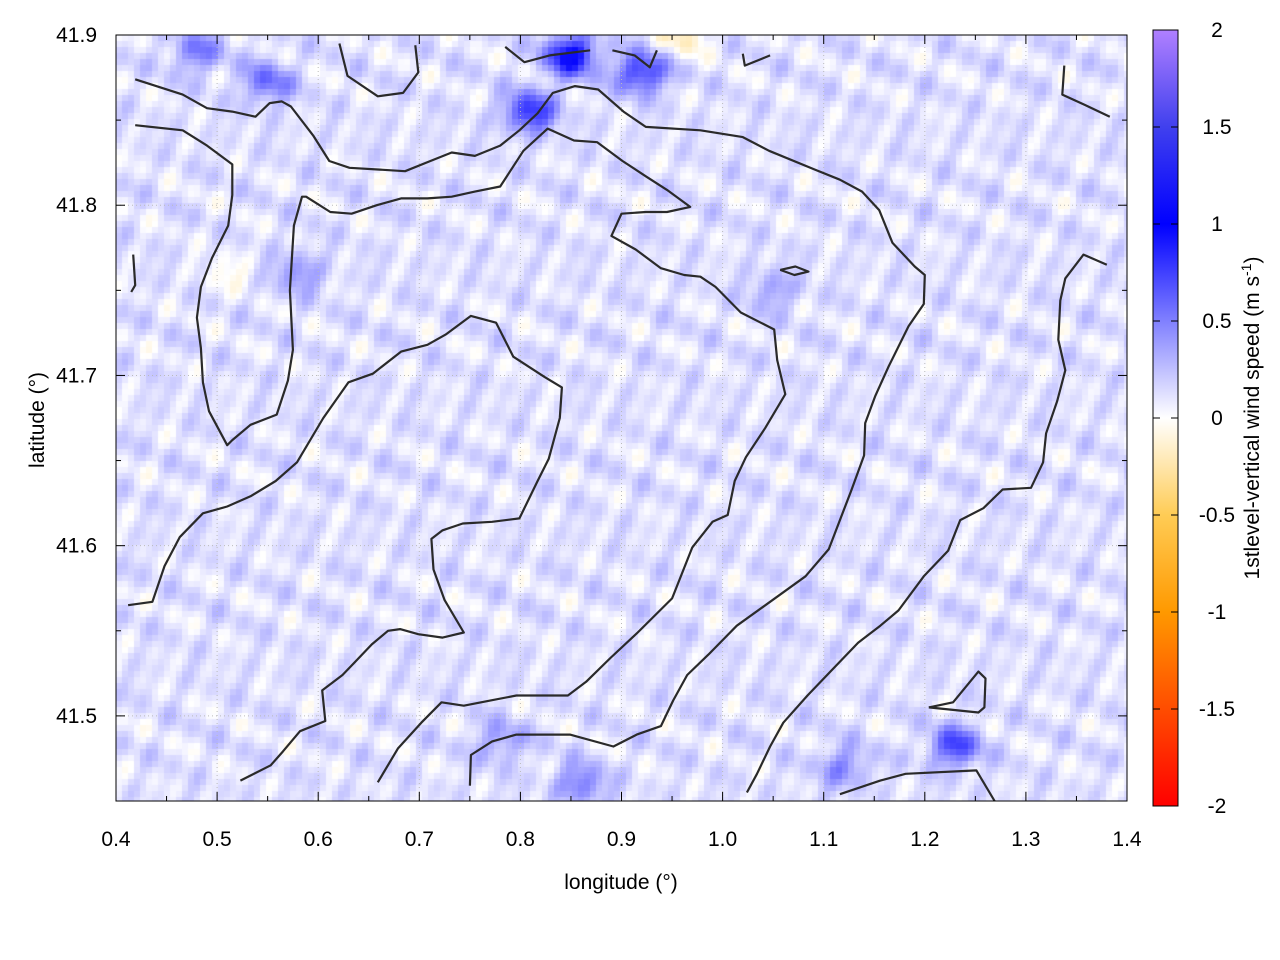  I want to click on x-tick-labels: 0.4 0.5 0.6 0.7 0.8 0.9 1.0 1.1 1.2 1.3 1.4, so click(621, 839).